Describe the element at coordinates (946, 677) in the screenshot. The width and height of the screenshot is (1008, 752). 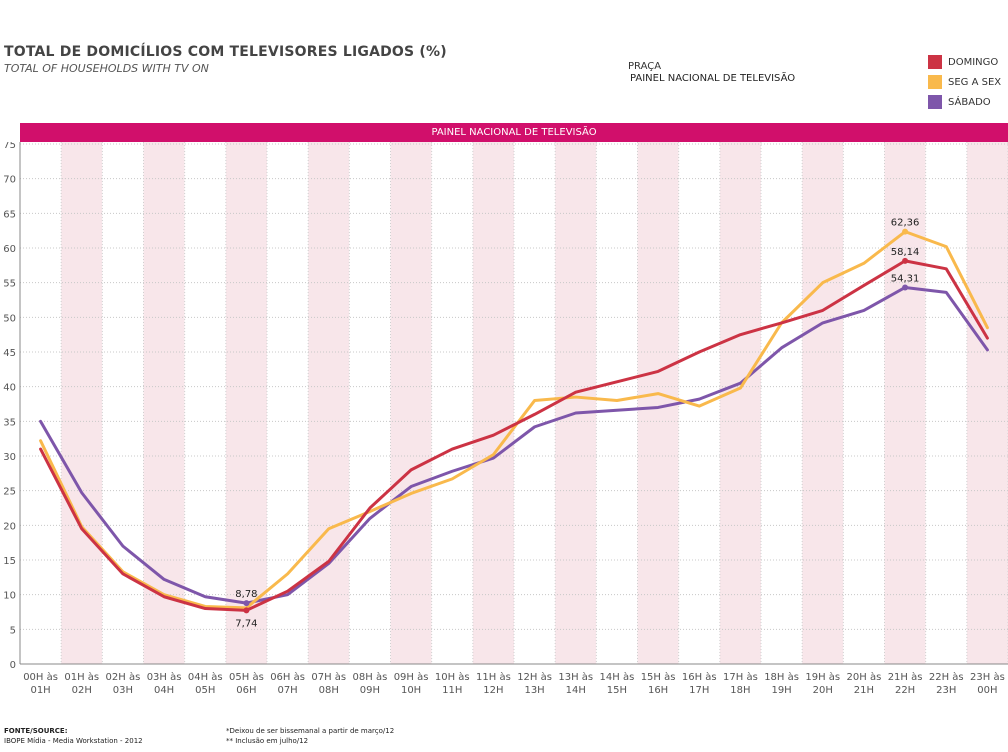
I see `x-tick-label: 22H às` at that location.